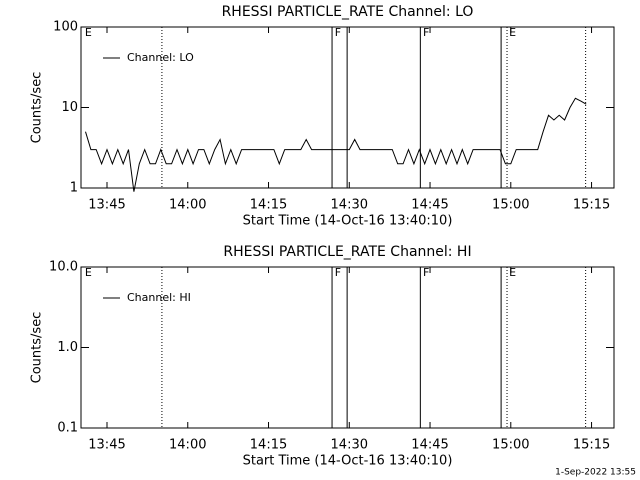 Image resolution: width=640 pixels, height=480 pixels. I want to click on y-tick-label: 10.0, so click(63, 267).